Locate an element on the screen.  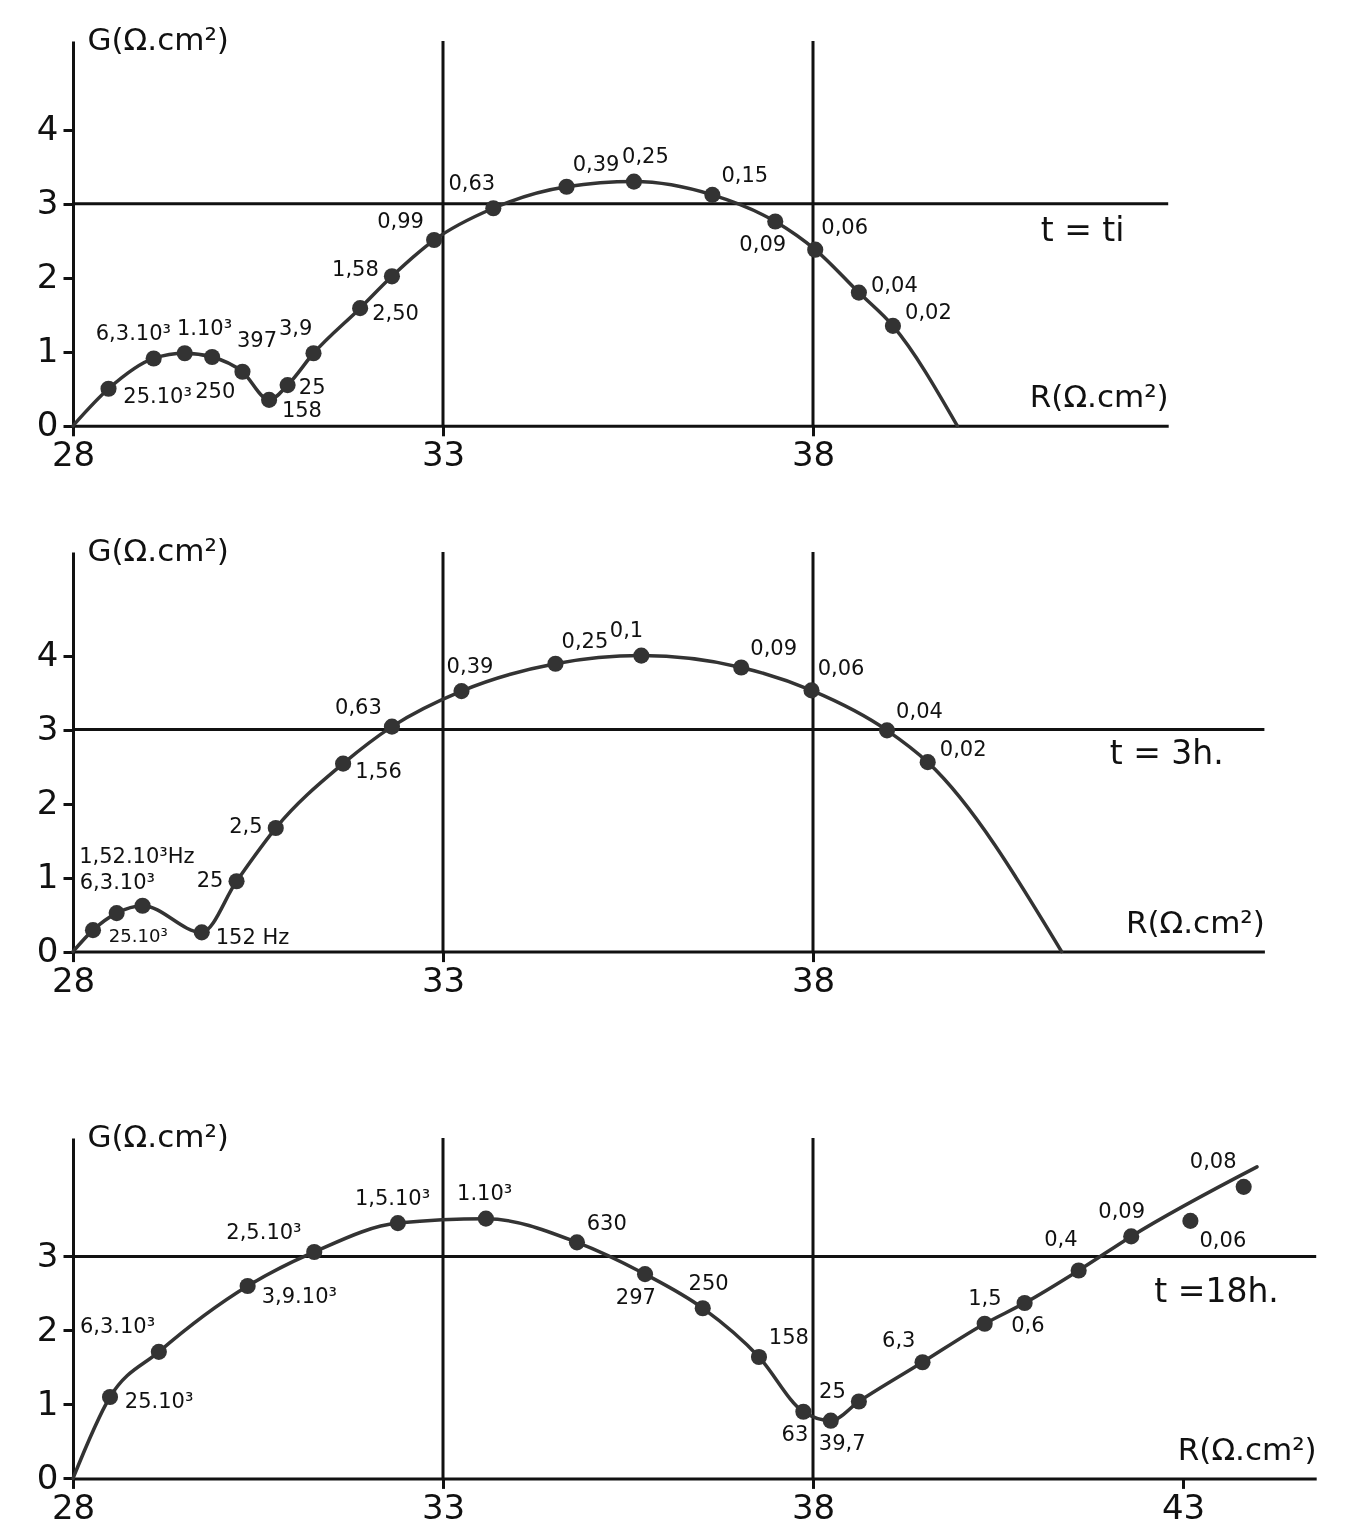
annotation: t = ti is located at coordinates (1082, 229).